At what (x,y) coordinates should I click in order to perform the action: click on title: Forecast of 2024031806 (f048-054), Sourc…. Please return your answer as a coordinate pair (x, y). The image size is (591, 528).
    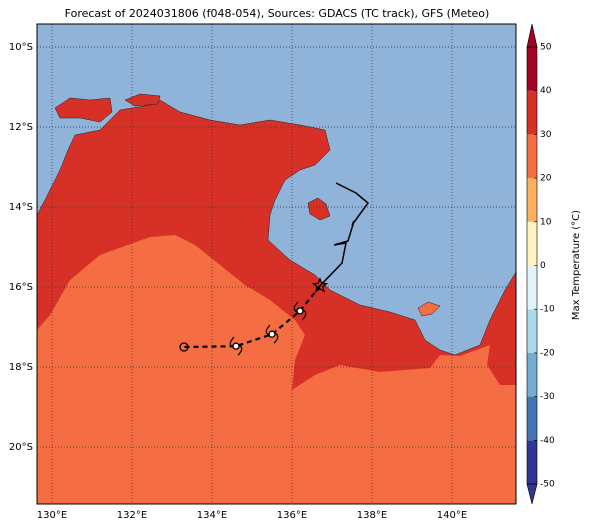
    Looking at the image, I should click on (277, 13).